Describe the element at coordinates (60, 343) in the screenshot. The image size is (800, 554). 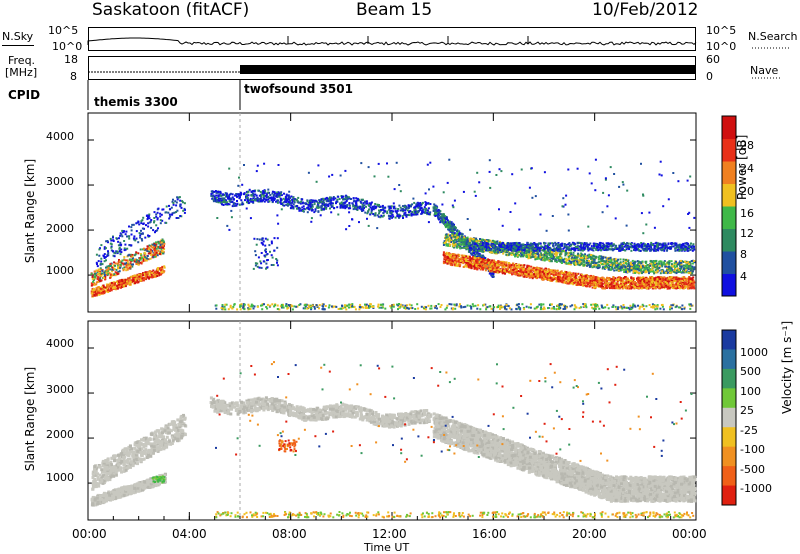
I see `velocity-ytick-4000: 4000` at that location.